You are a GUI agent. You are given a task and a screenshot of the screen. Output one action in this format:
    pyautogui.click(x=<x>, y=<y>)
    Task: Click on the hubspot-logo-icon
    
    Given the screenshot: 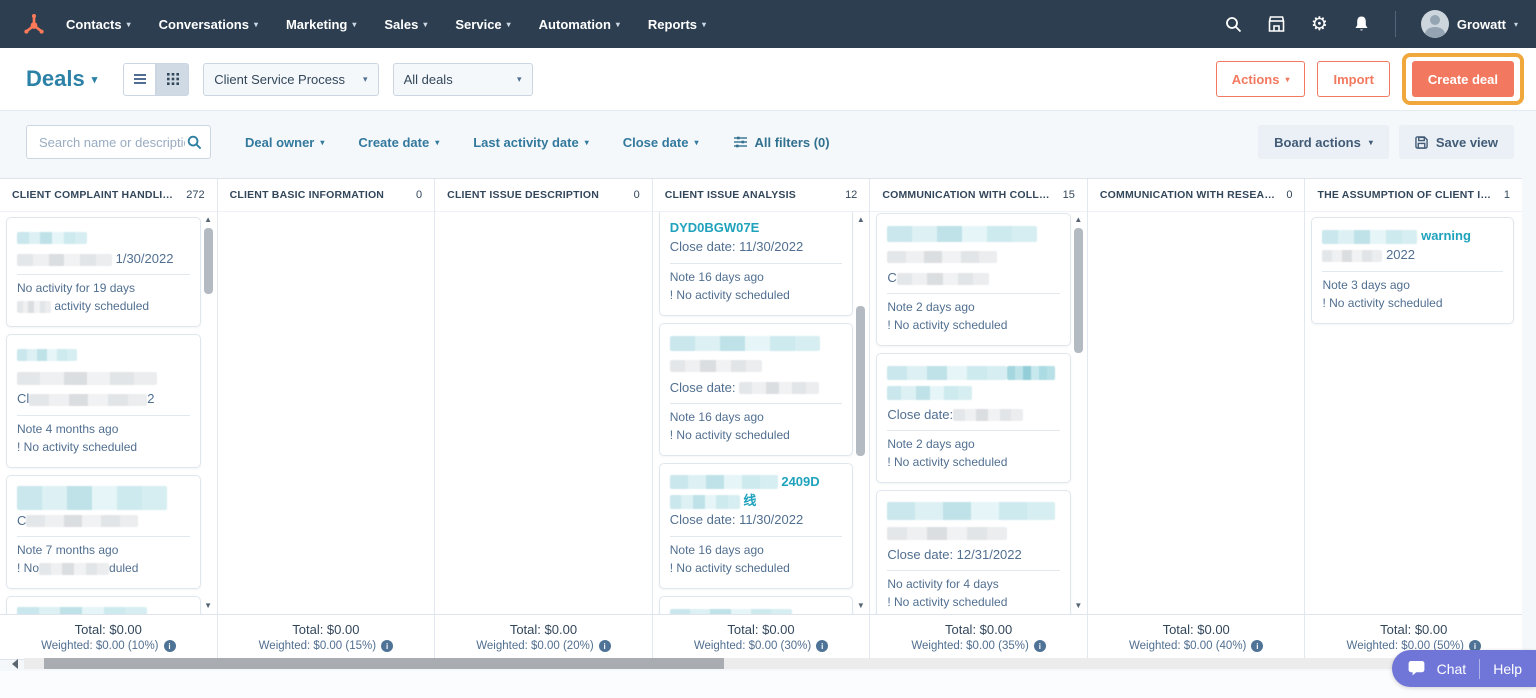 What is the action you would take?
    pyautogui.click(x=34, y=24)
    